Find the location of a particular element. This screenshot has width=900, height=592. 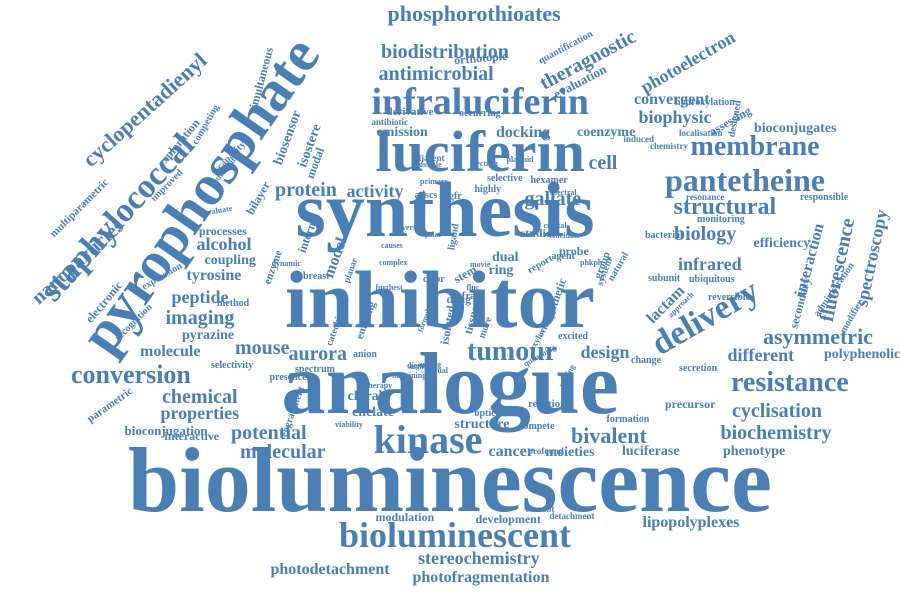

word-antimicrobial: antimicrobial is located at coordinates (436, 74).